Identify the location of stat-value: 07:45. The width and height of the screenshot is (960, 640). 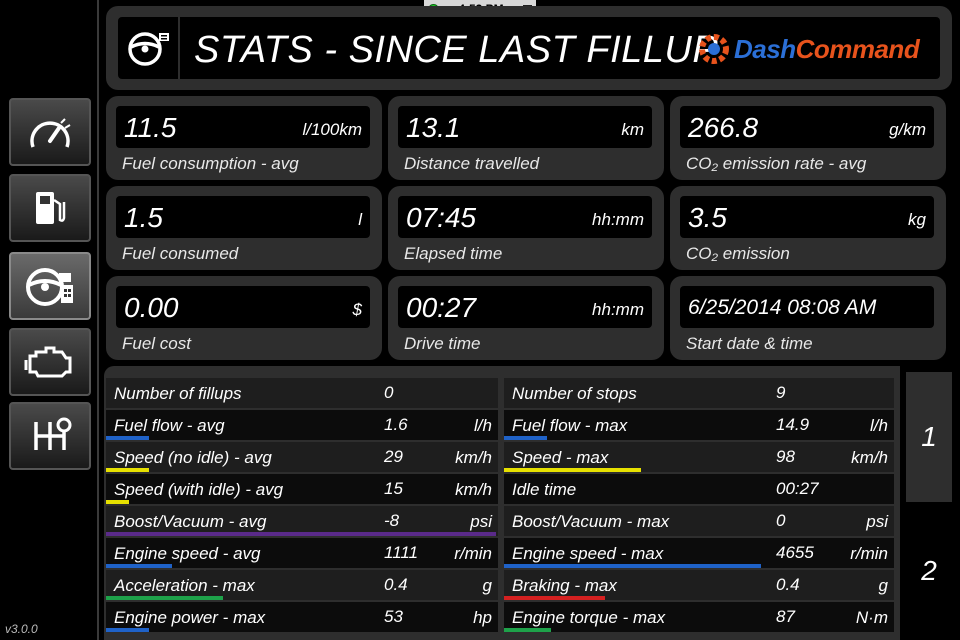
(441, 217).